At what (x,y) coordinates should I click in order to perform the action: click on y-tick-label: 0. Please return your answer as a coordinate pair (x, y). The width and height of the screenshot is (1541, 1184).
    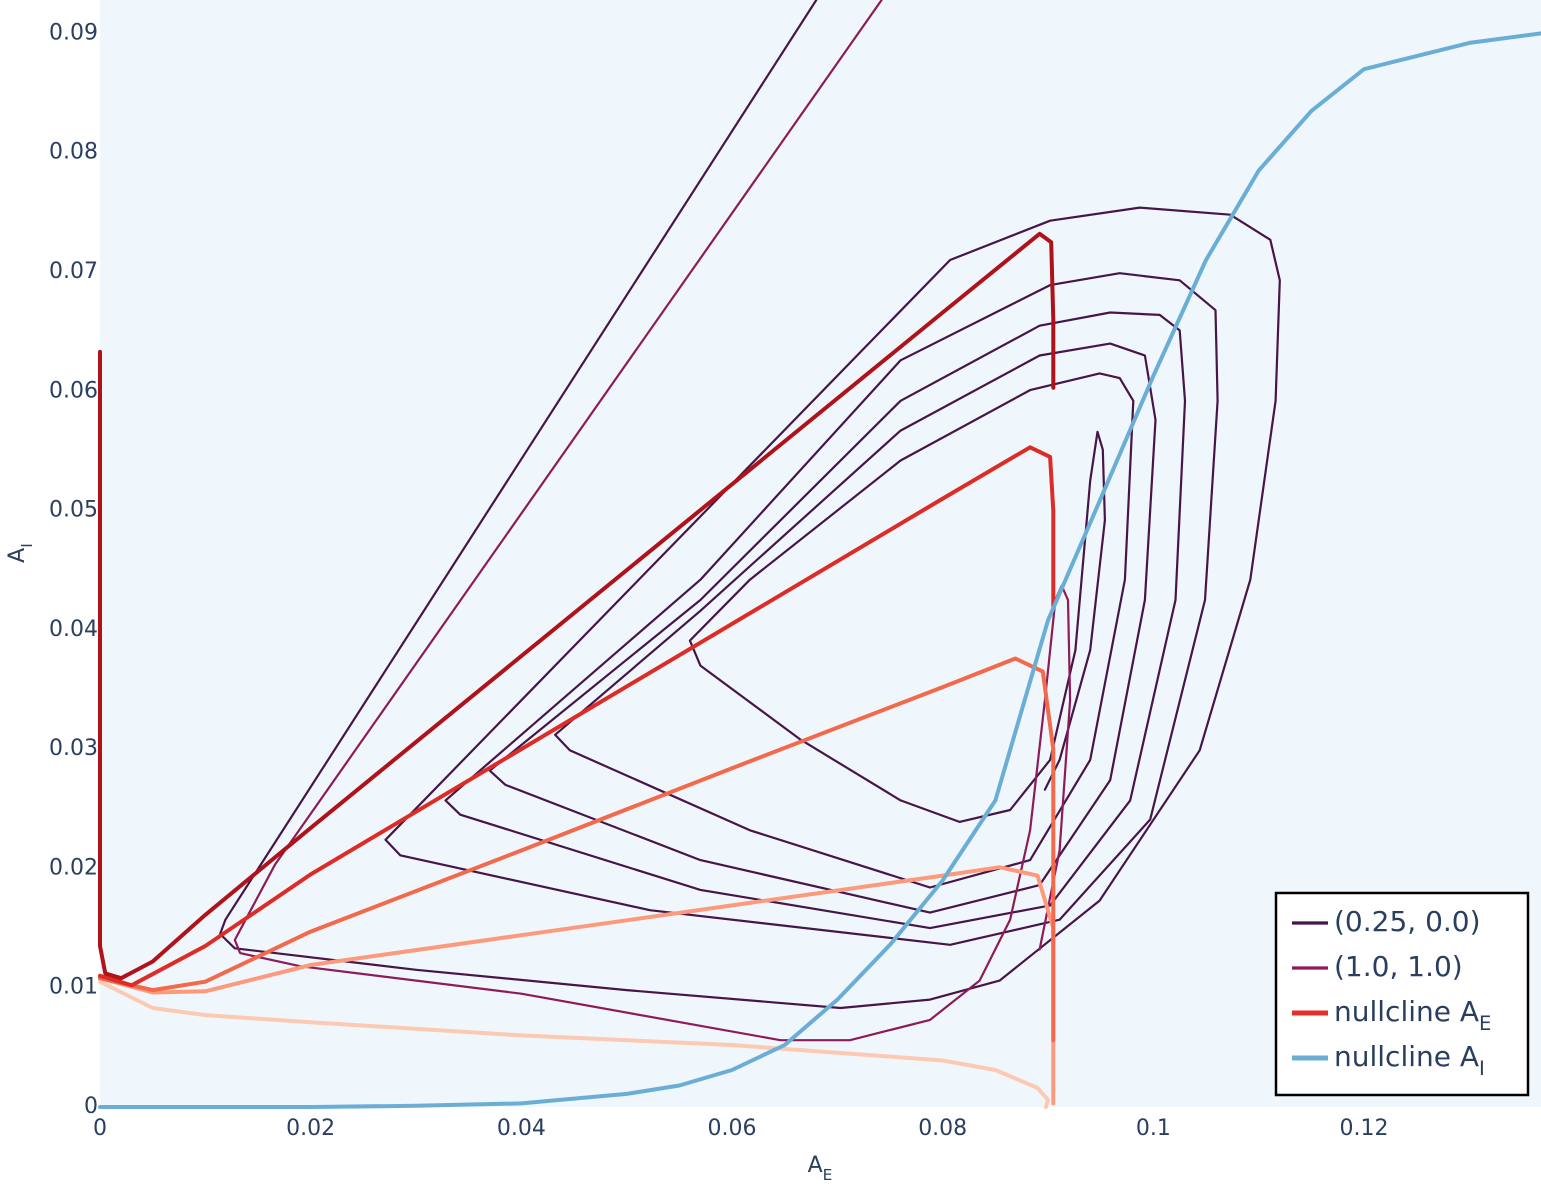
    Looking at the image, I should click on (91, 1106).